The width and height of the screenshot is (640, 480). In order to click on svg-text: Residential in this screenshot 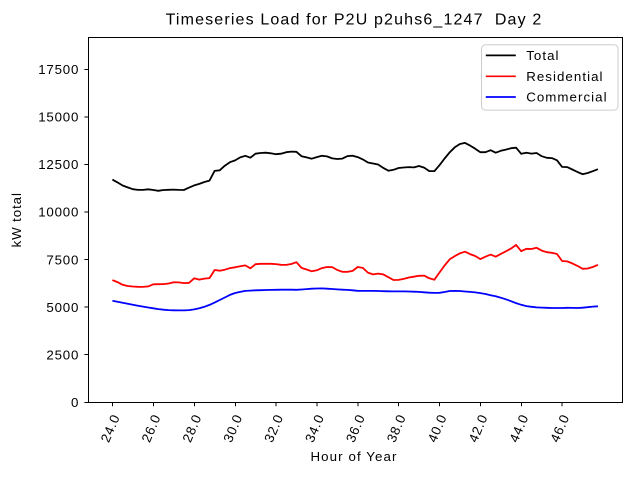, I will do `click(564, 76)`.